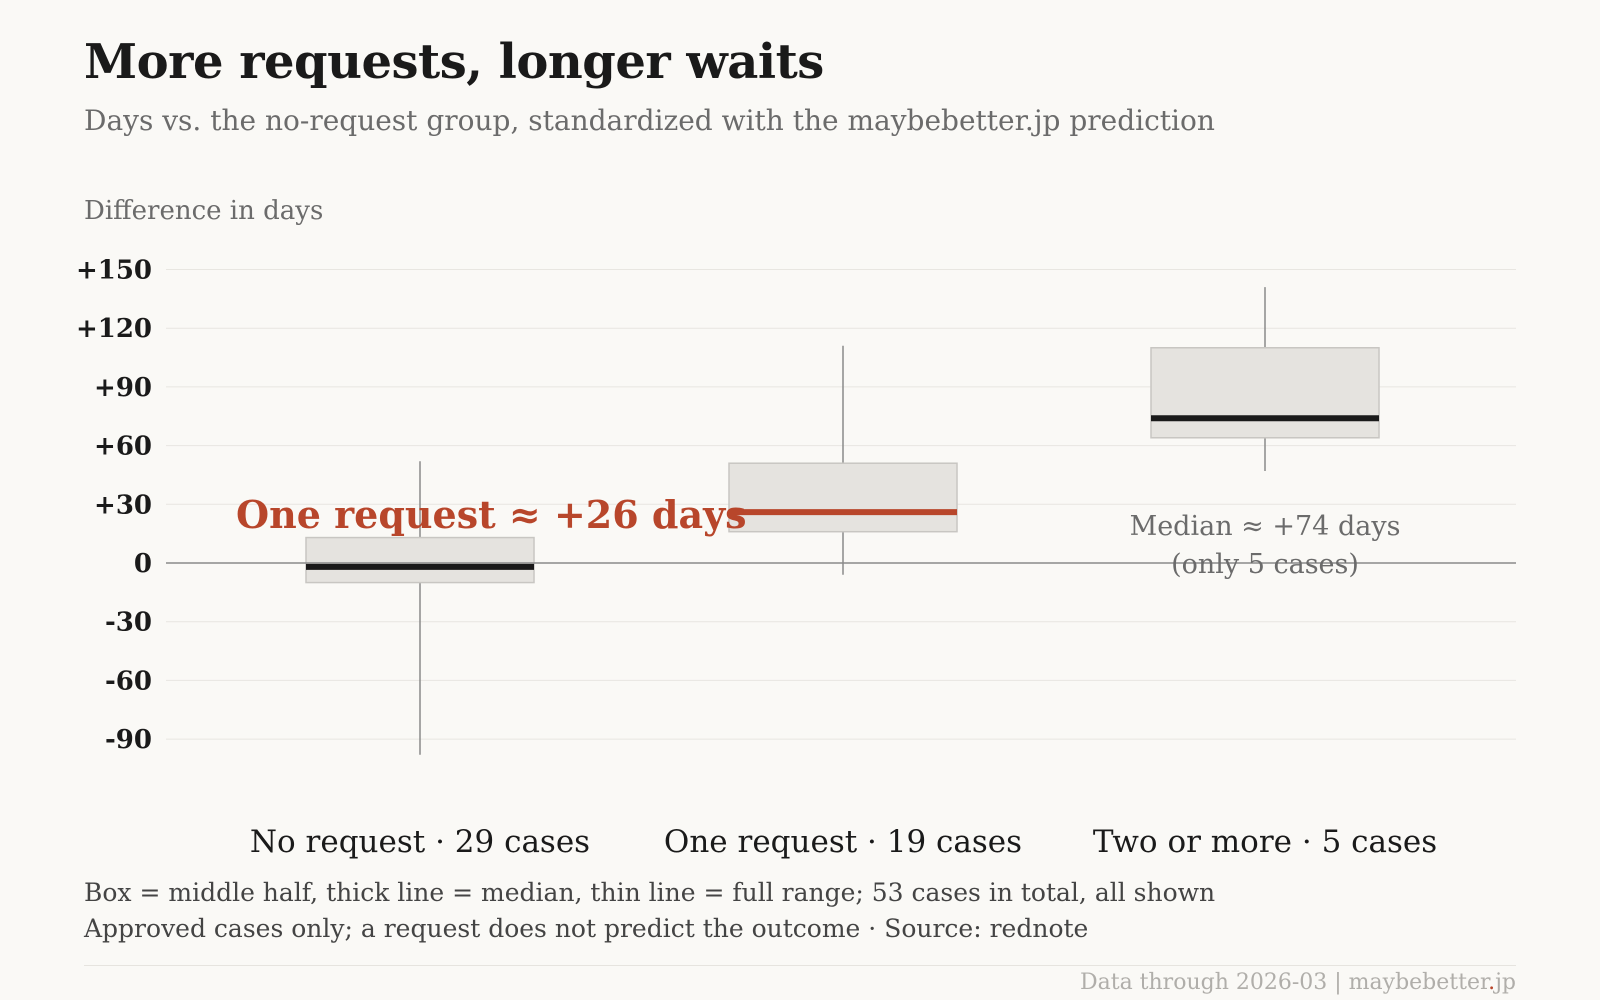 The width and height of the screenshot is (1600, 1000). I want to click on credit-suffix: jp, so click(1505, 982).